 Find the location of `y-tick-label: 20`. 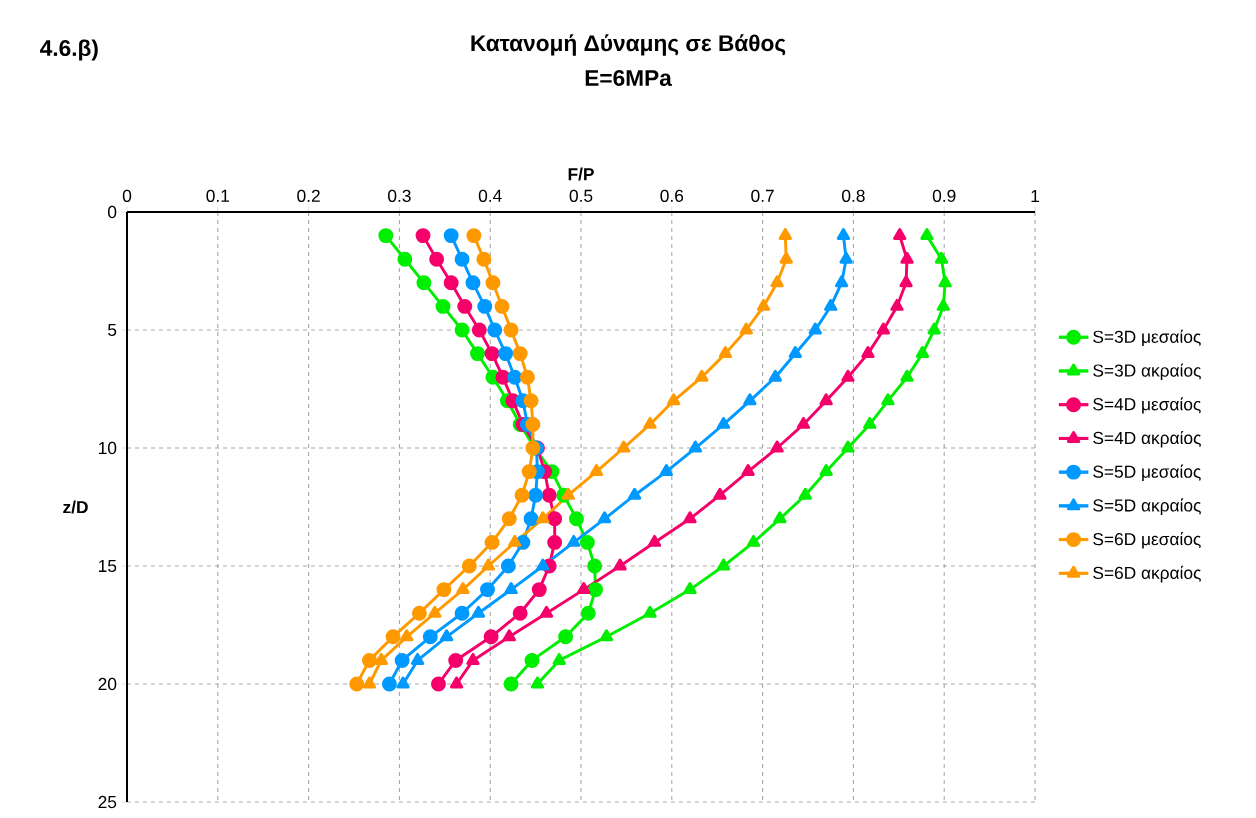

y-tick-label: 20 is located at coordinates (107, 684).